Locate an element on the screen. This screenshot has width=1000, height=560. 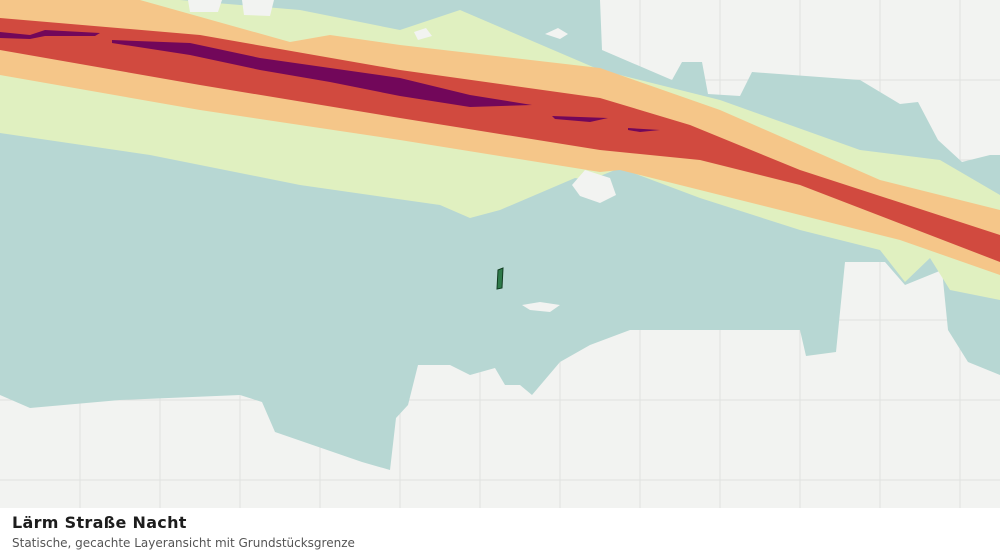
parcel-boundary is located at coordinates (500, 278).